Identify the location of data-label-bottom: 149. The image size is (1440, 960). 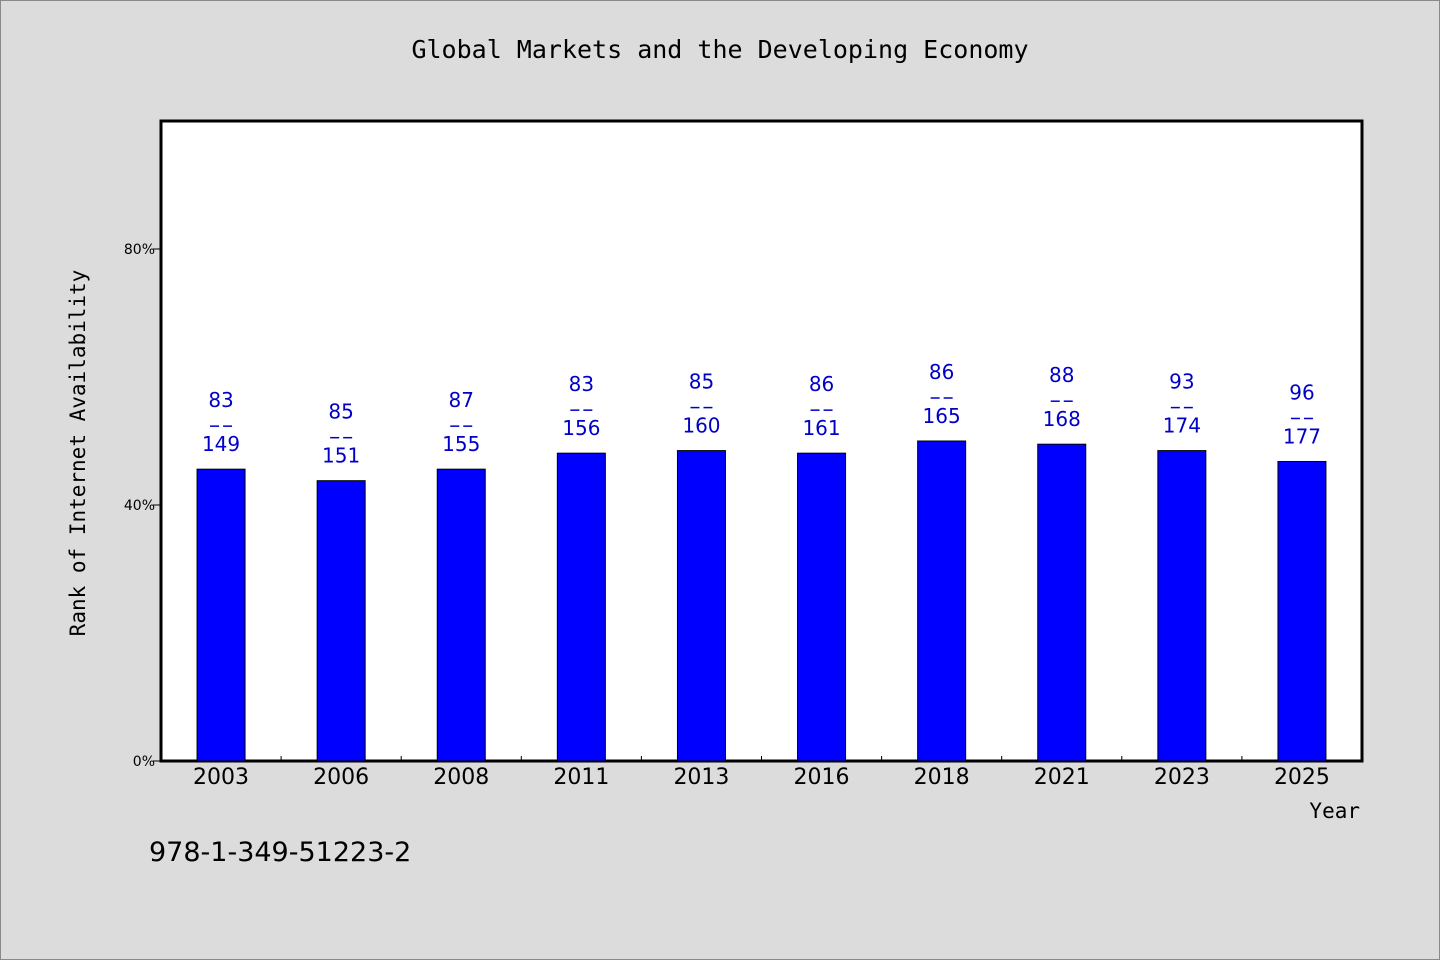
(221, 444).